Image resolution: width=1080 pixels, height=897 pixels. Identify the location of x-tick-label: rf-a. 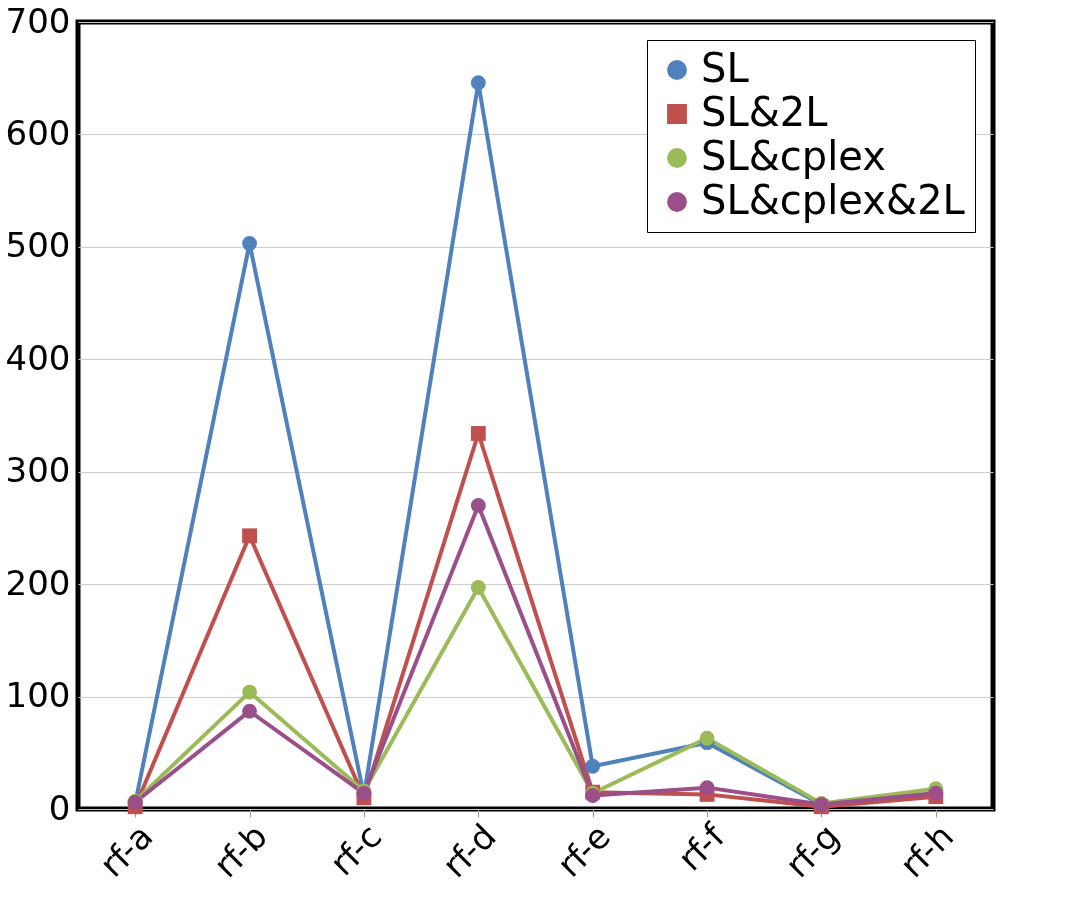
(126, 850).